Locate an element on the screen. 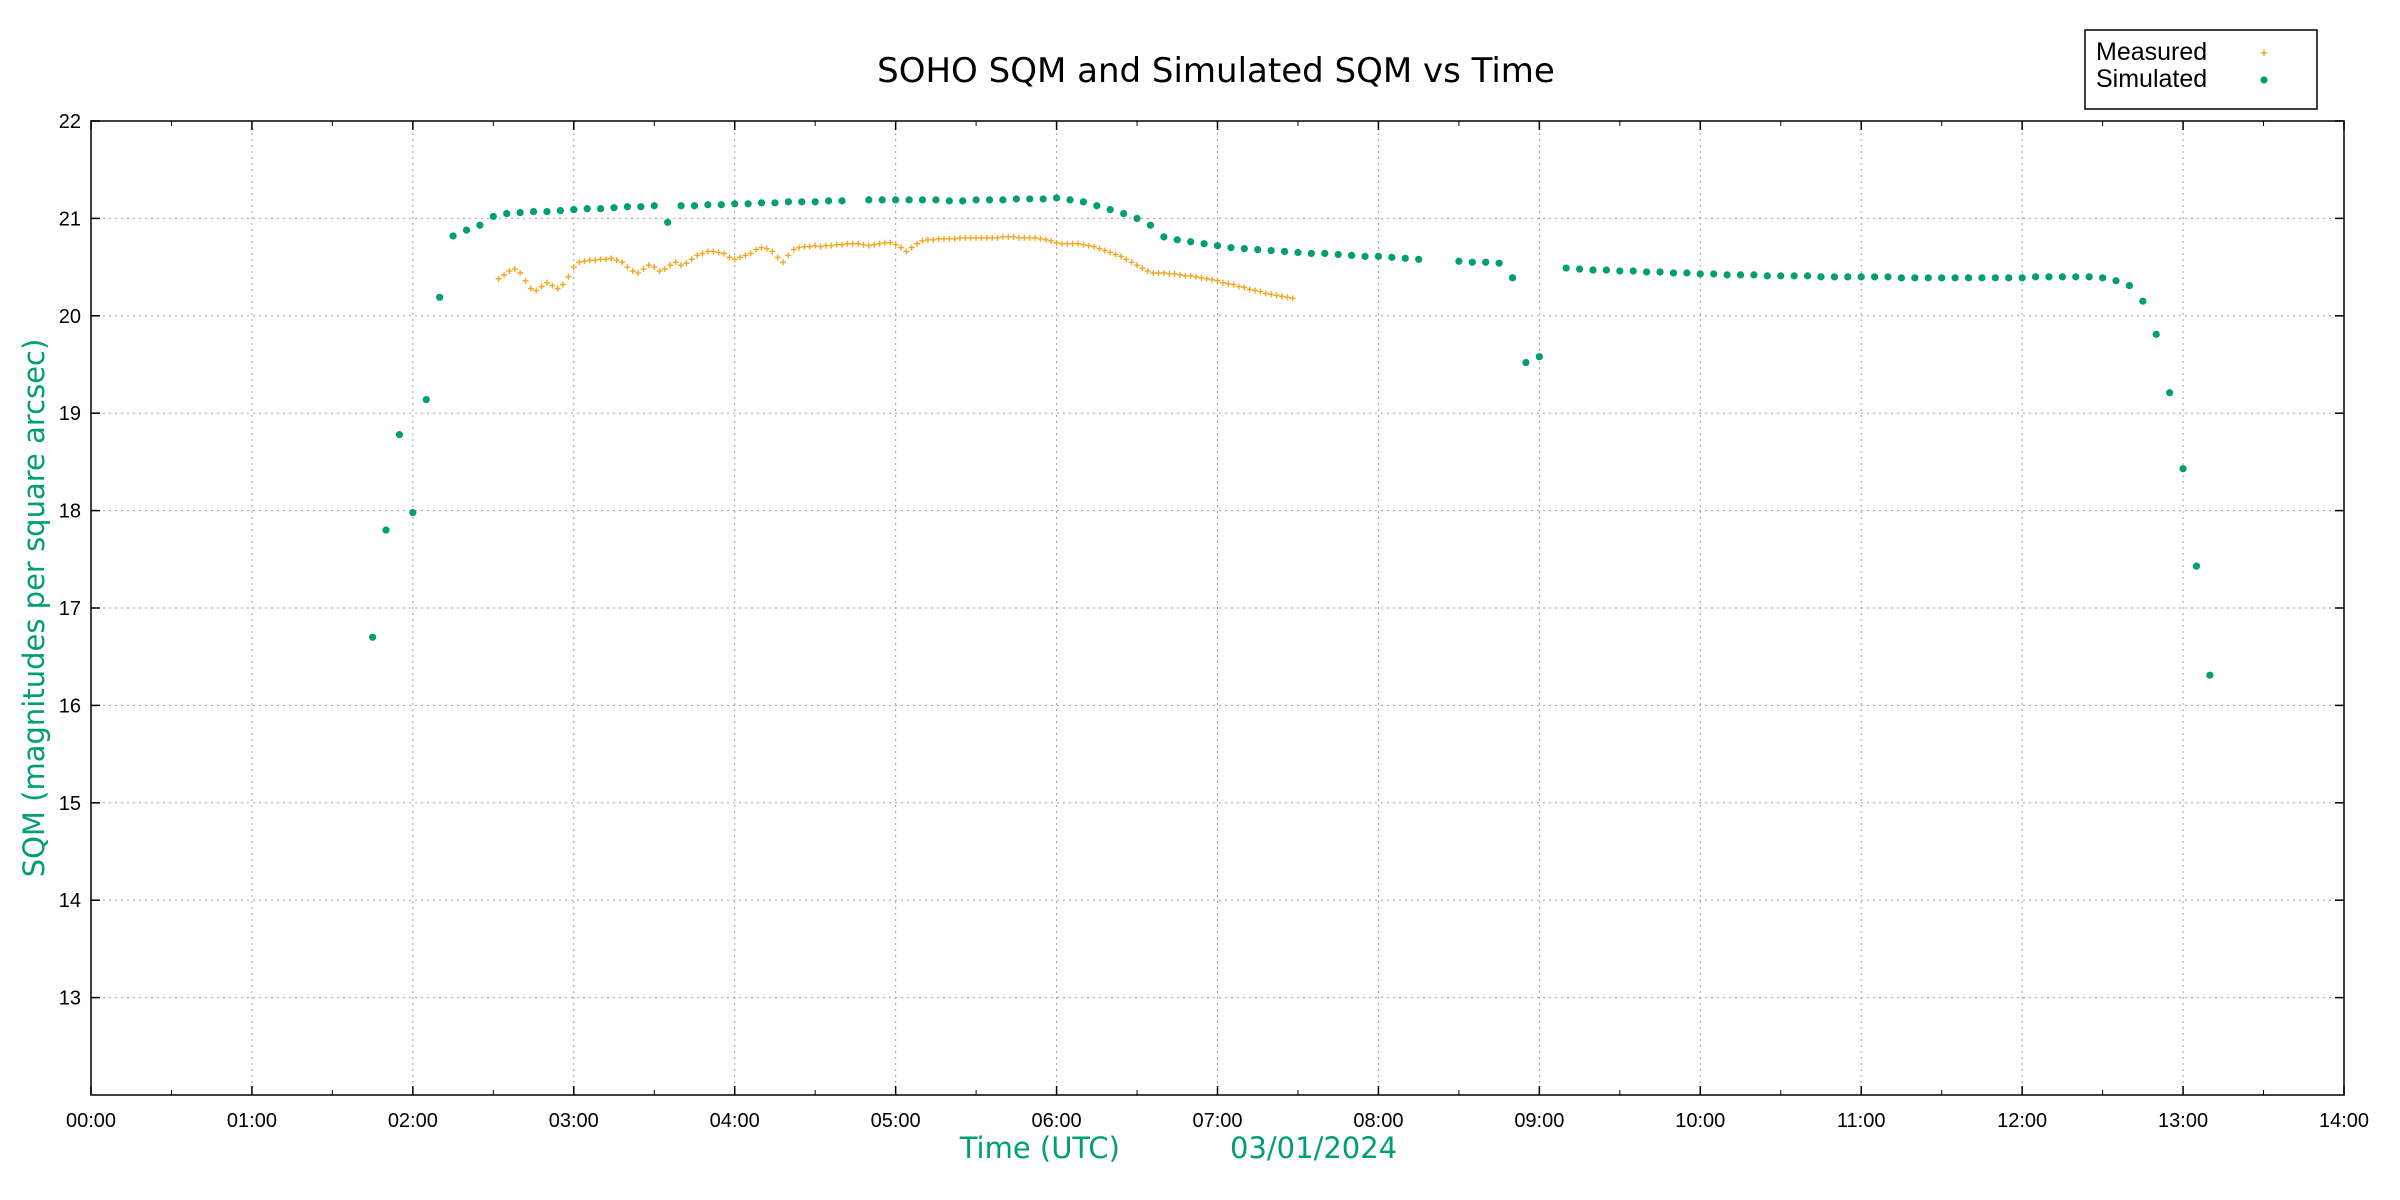 The height and width of the screenshot is (1200, 2400). x-tick-label: 14:00 is located at coordinates (2344, 1121).